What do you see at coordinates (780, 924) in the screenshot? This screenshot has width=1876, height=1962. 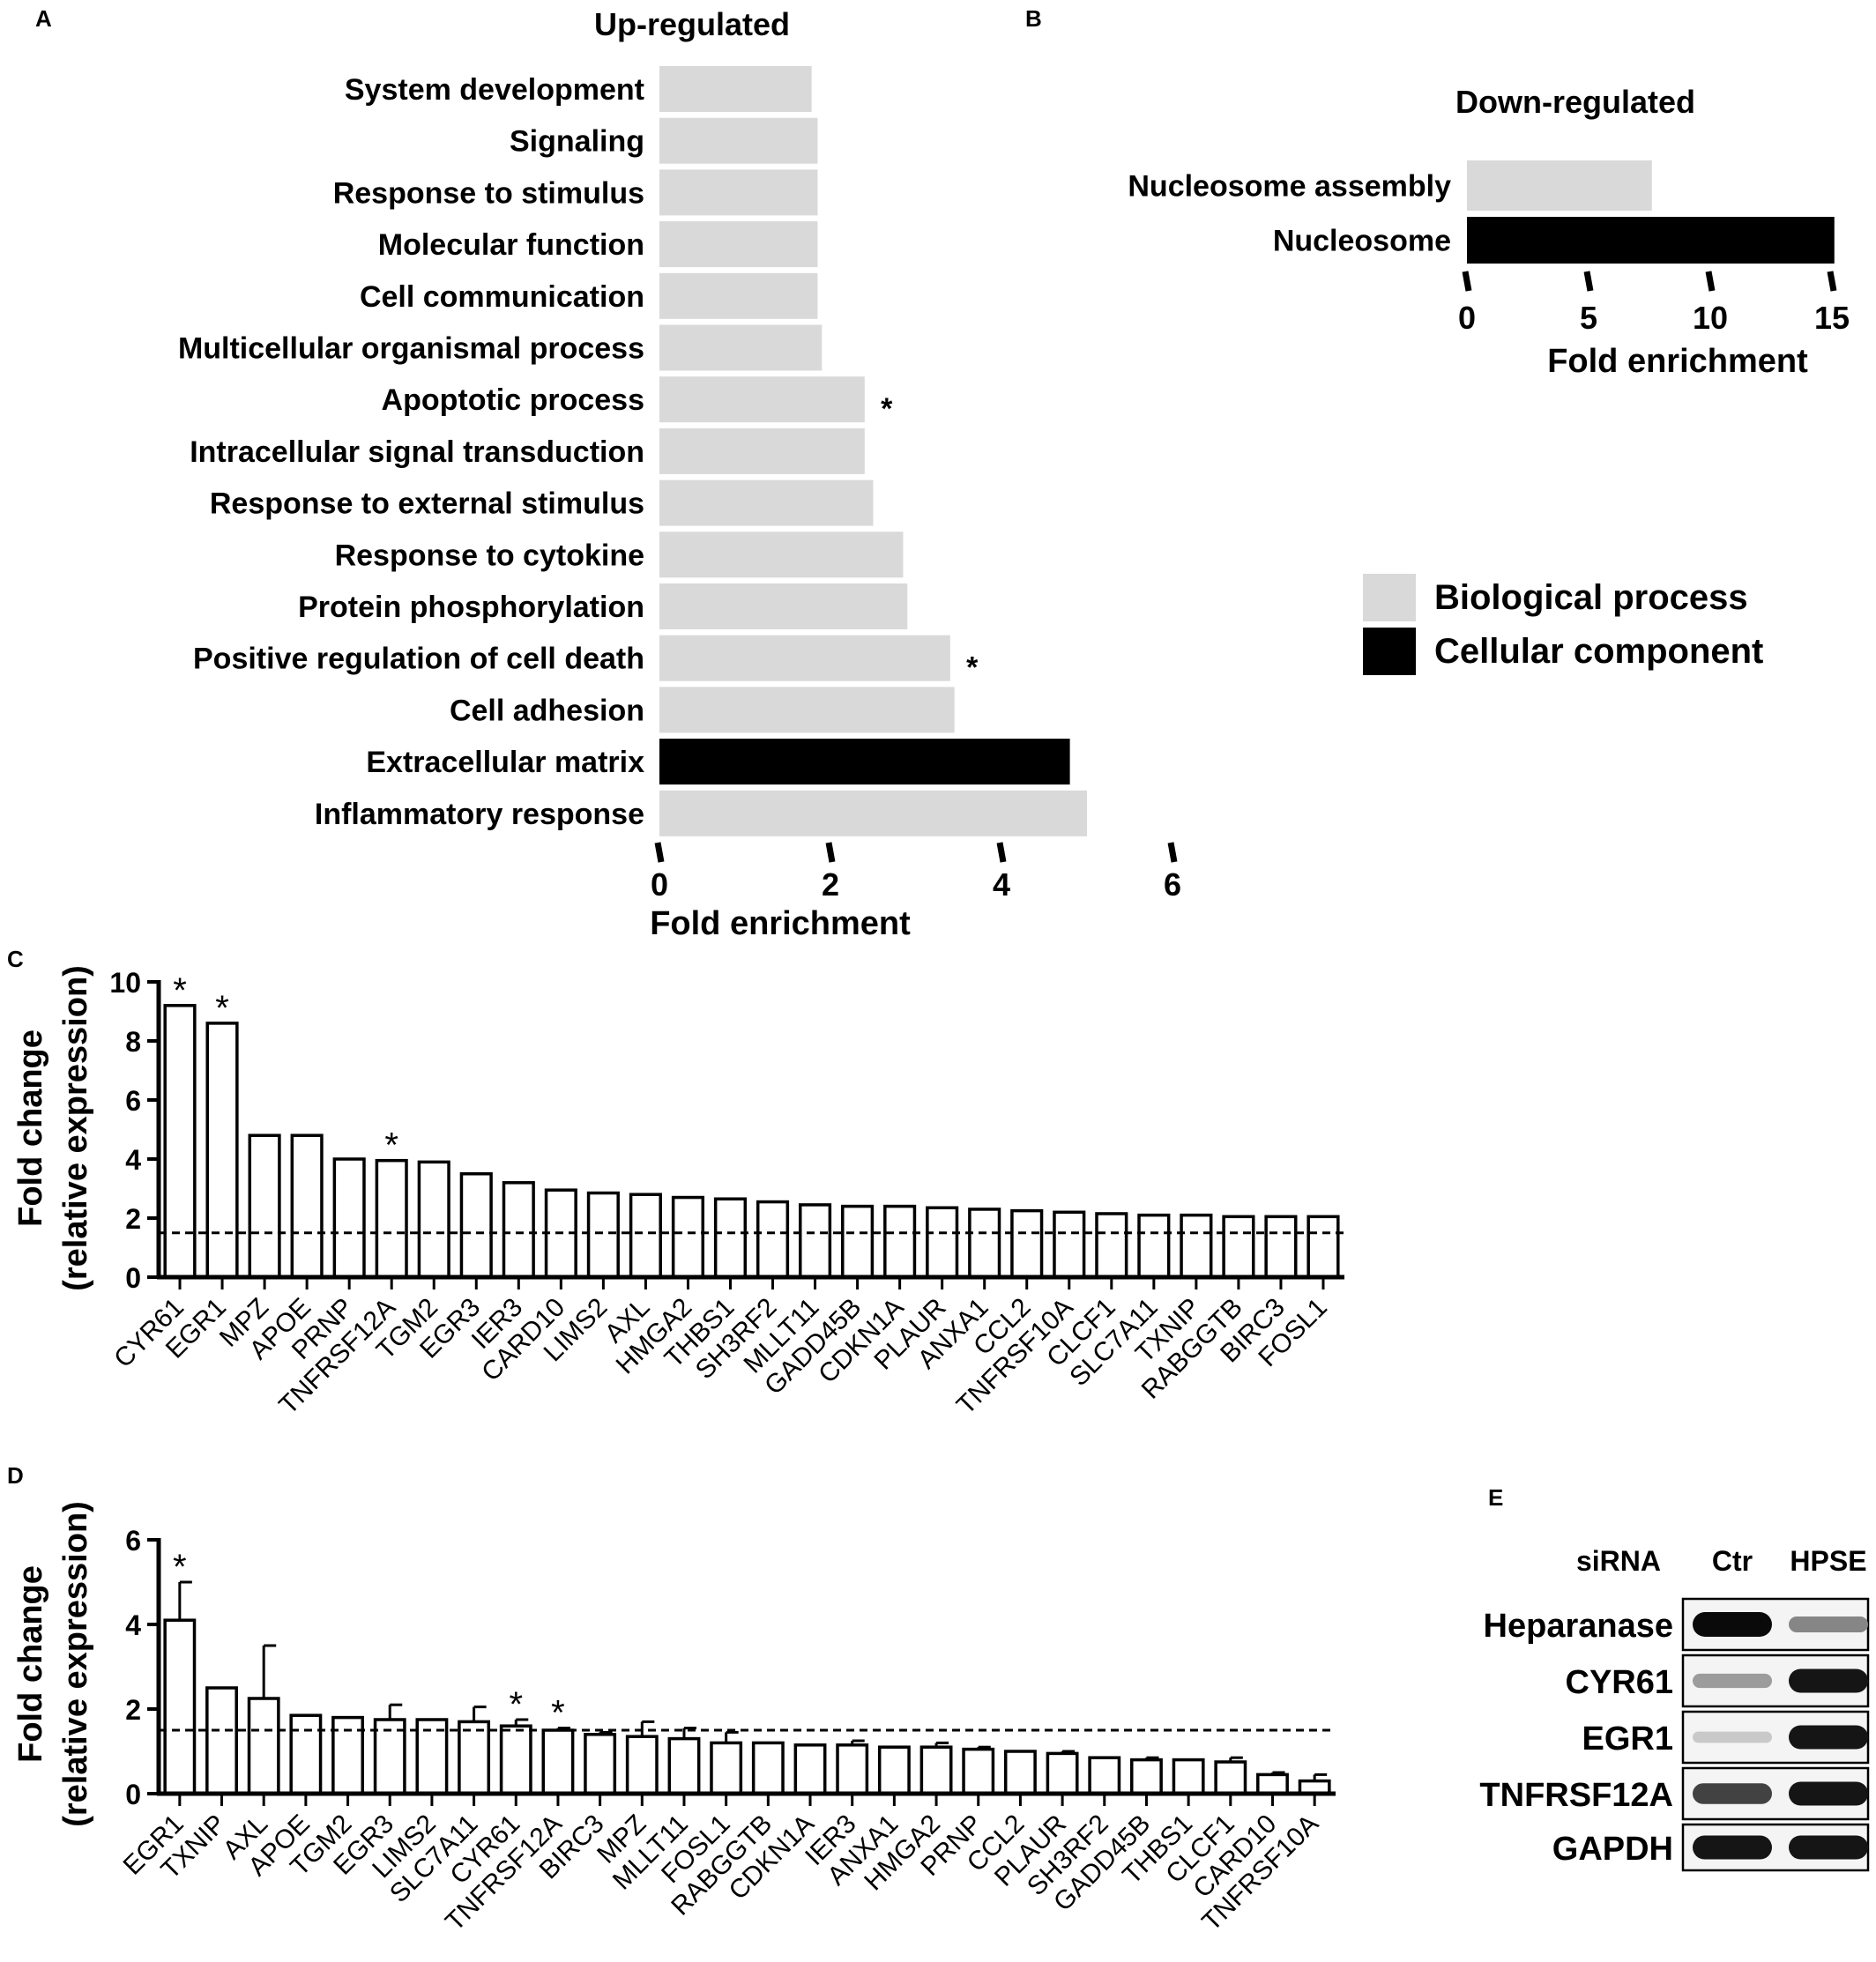 I see `panel-a-x-label: Fold enrichment` at bounding box center [780, 924].